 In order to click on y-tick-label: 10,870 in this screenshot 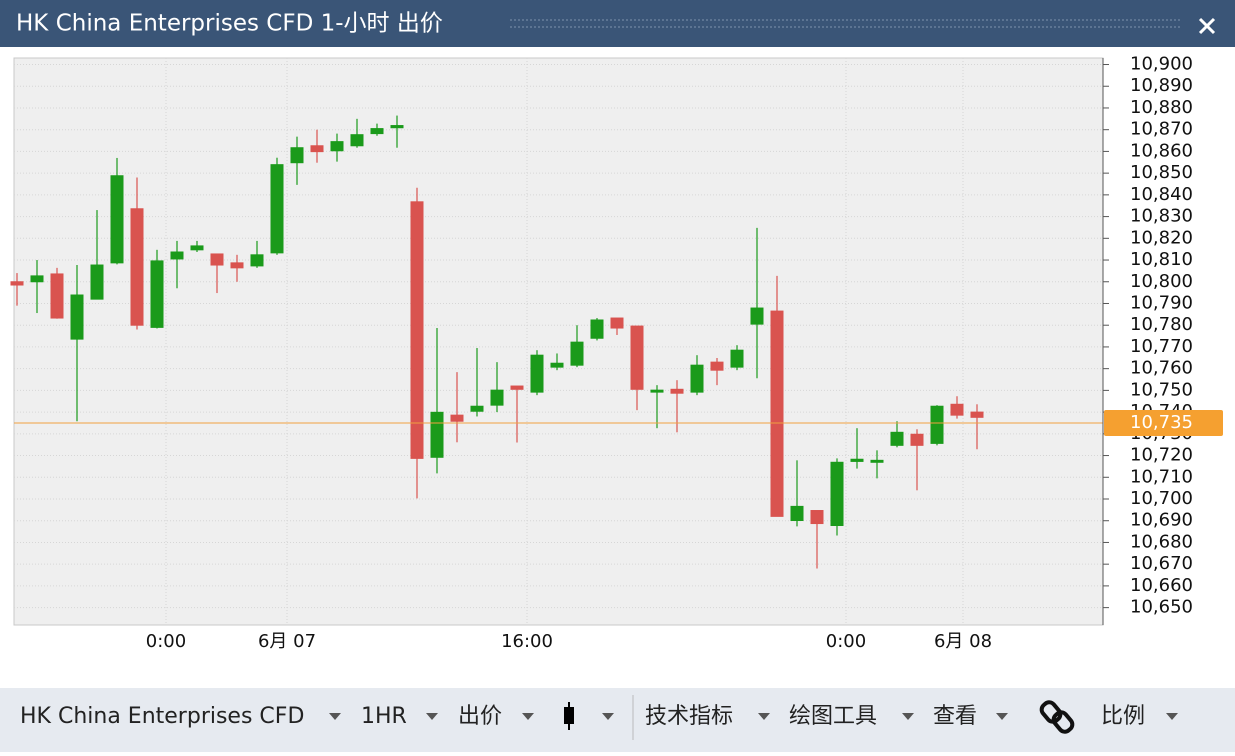, I will do `click(1161, 129)`.